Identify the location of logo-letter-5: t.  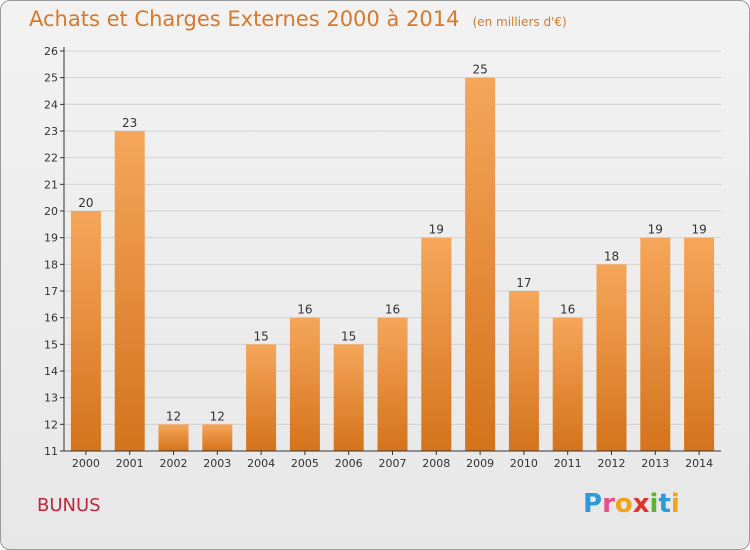
(664, 504).